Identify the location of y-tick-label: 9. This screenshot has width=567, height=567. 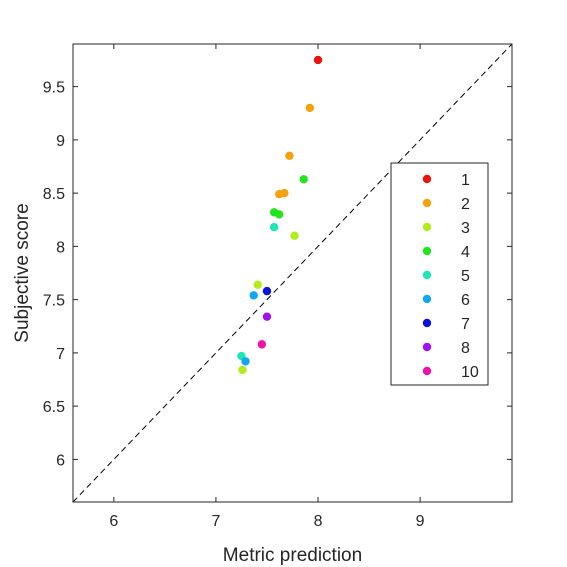
(60, 141).